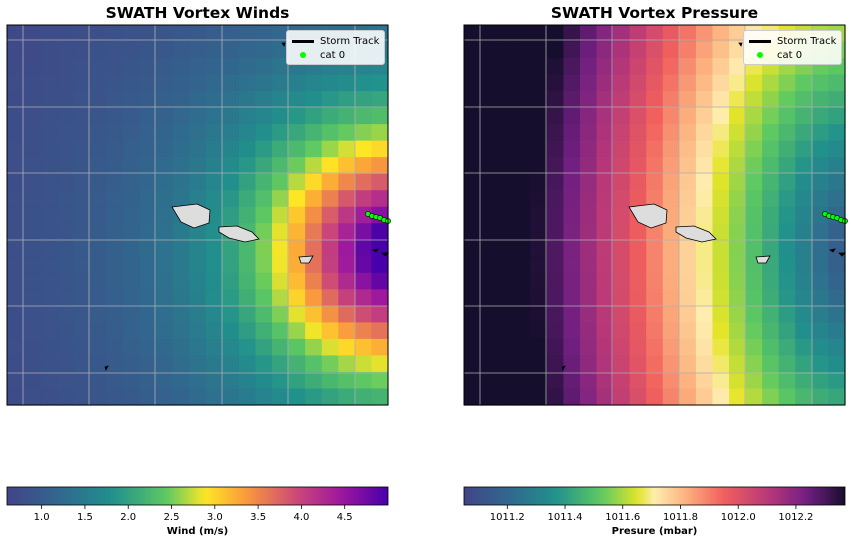 The image size is (851, 545). I want to click on legend-entry-track: Storm Track, so click(792, 41).